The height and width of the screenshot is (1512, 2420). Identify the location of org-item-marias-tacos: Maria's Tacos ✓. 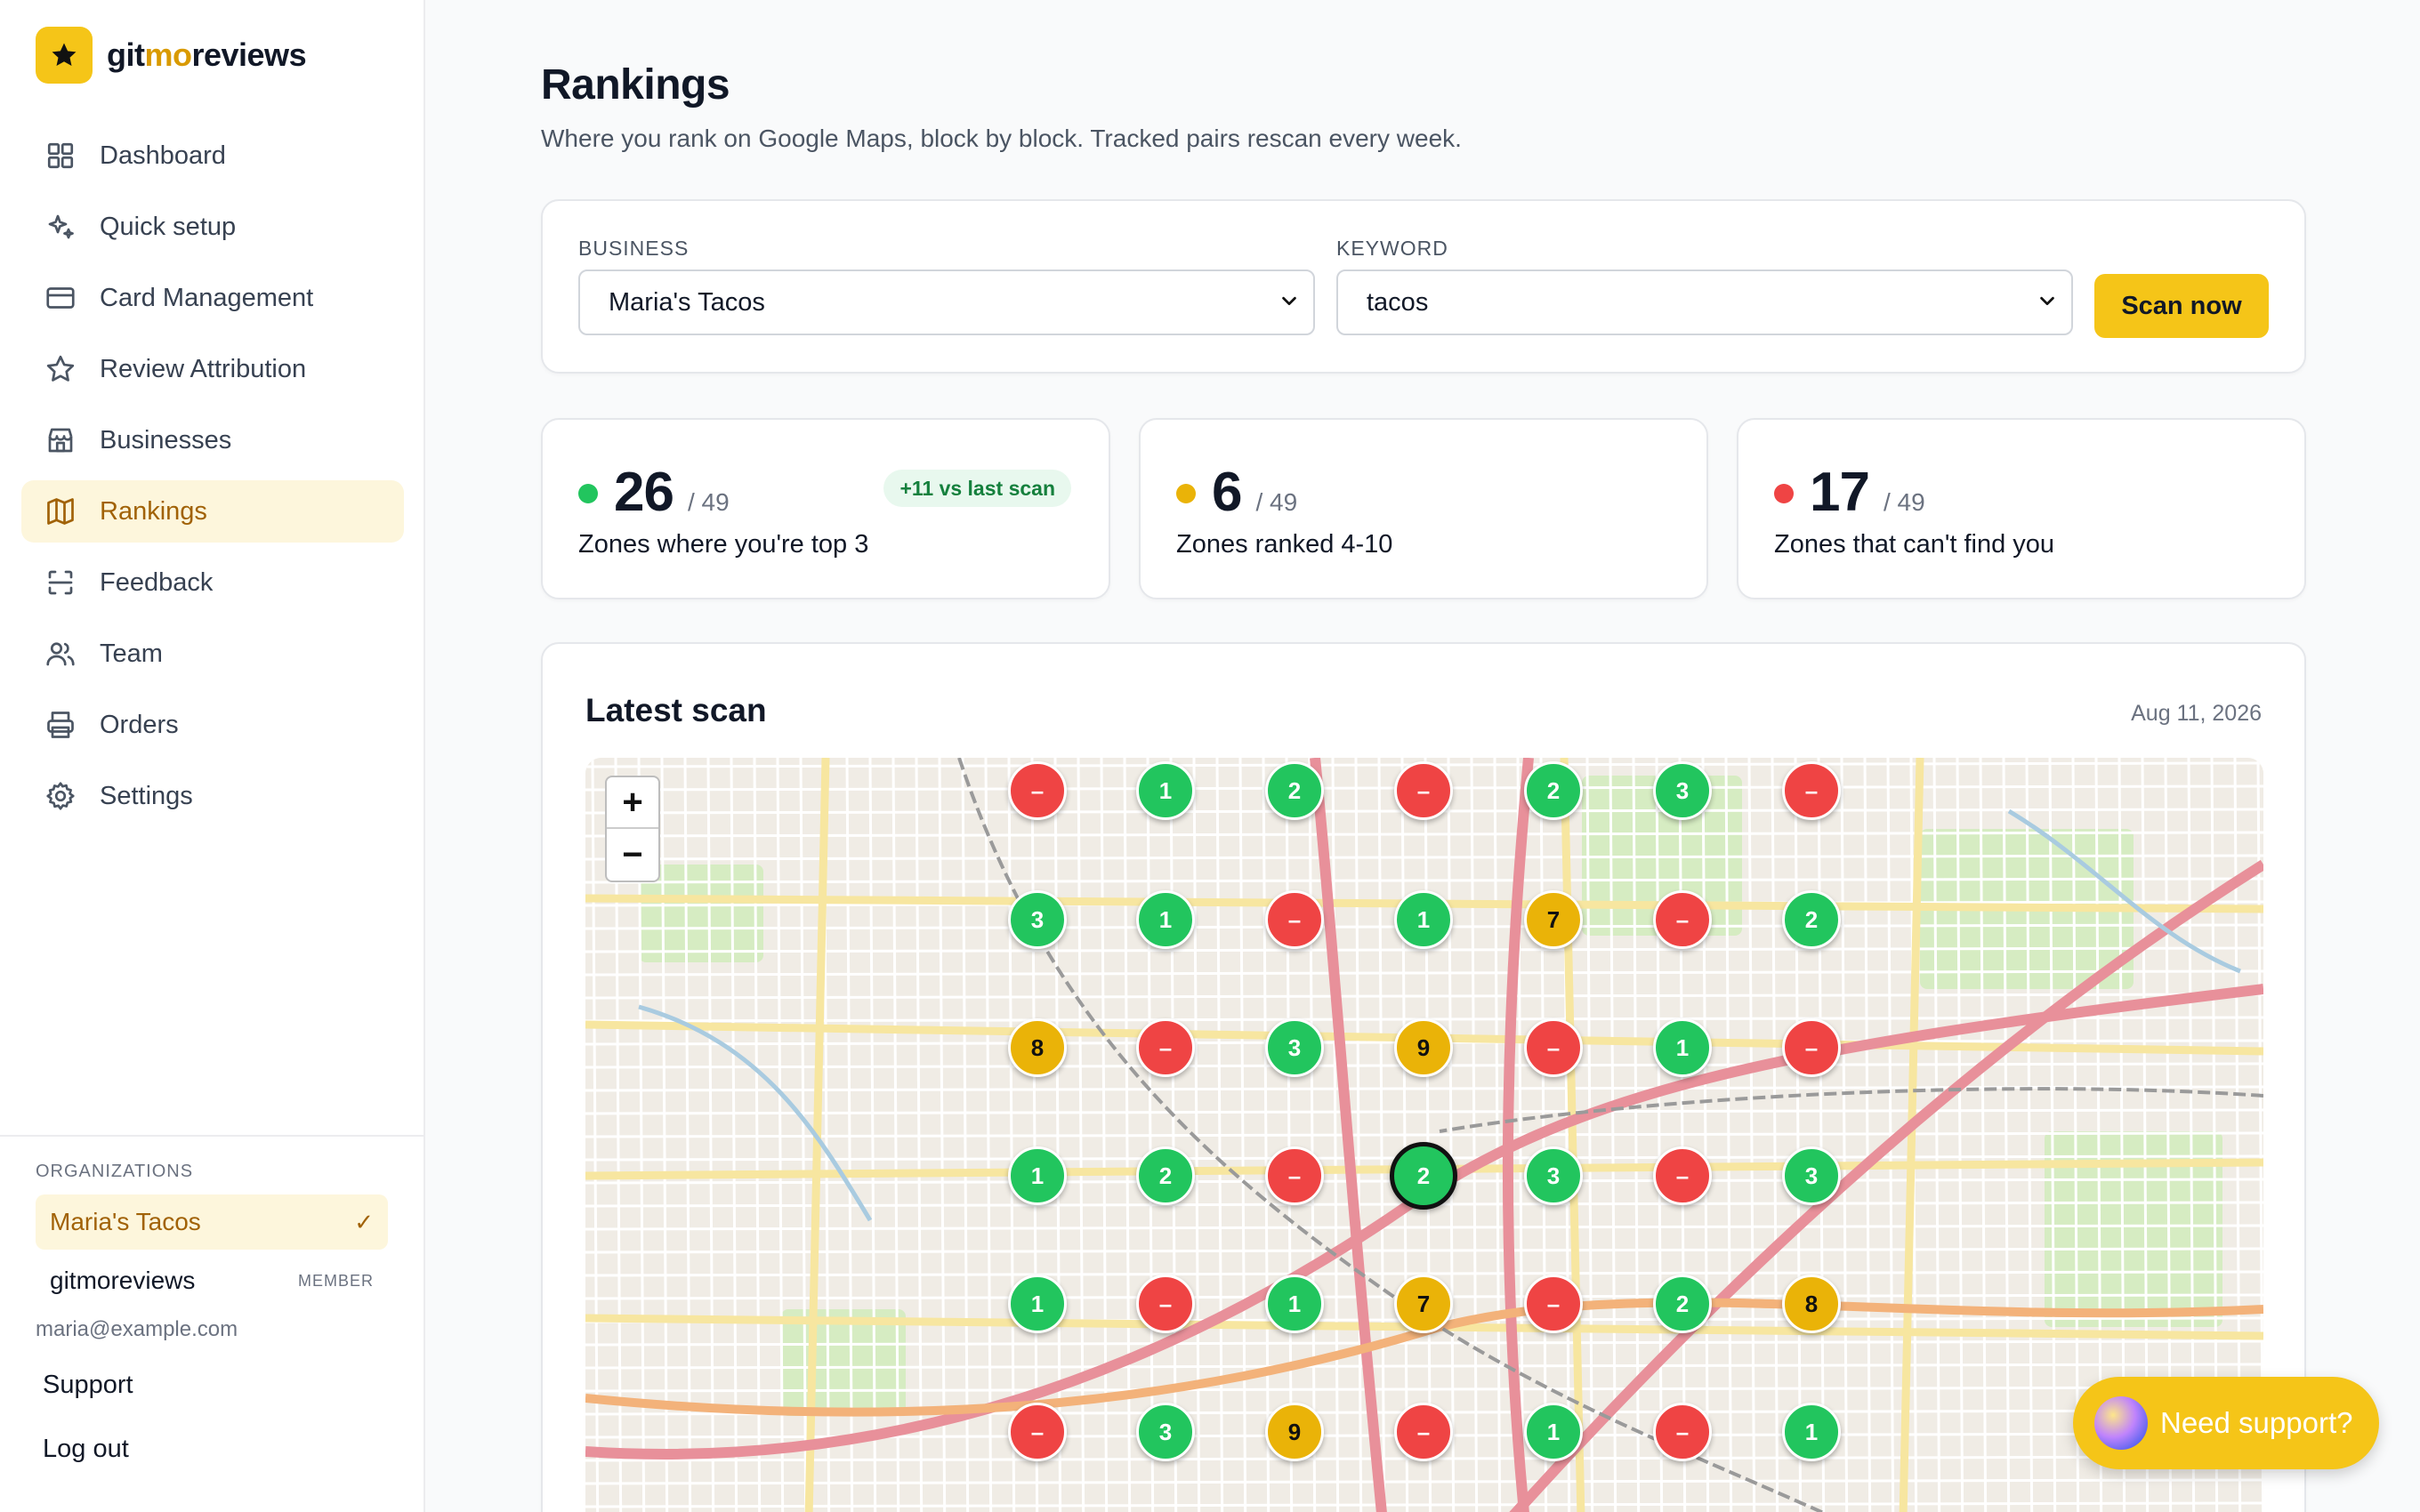
(212, 1222).